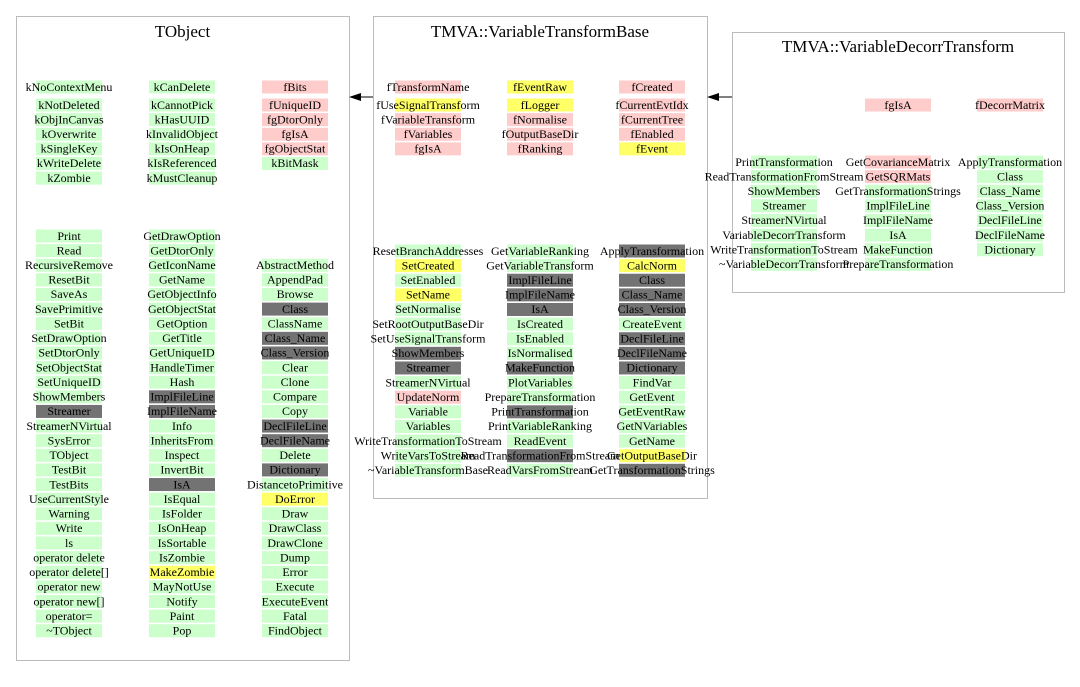 Image resolution: width=1080 pixels, height=687 pixels. I want to click on item-label: Write, so click(69, 528).